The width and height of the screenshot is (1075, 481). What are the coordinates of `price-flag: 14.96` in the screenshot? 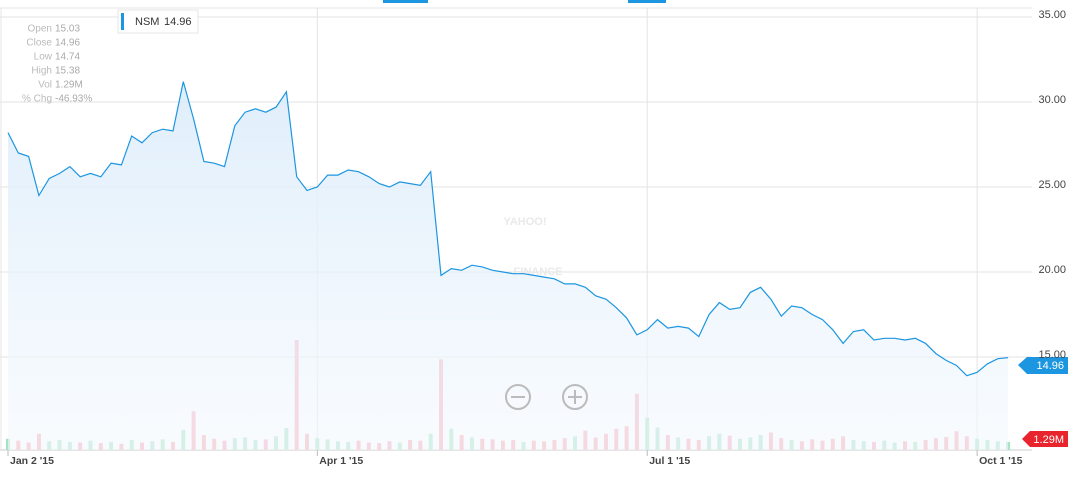 It's located at (1043, 365).